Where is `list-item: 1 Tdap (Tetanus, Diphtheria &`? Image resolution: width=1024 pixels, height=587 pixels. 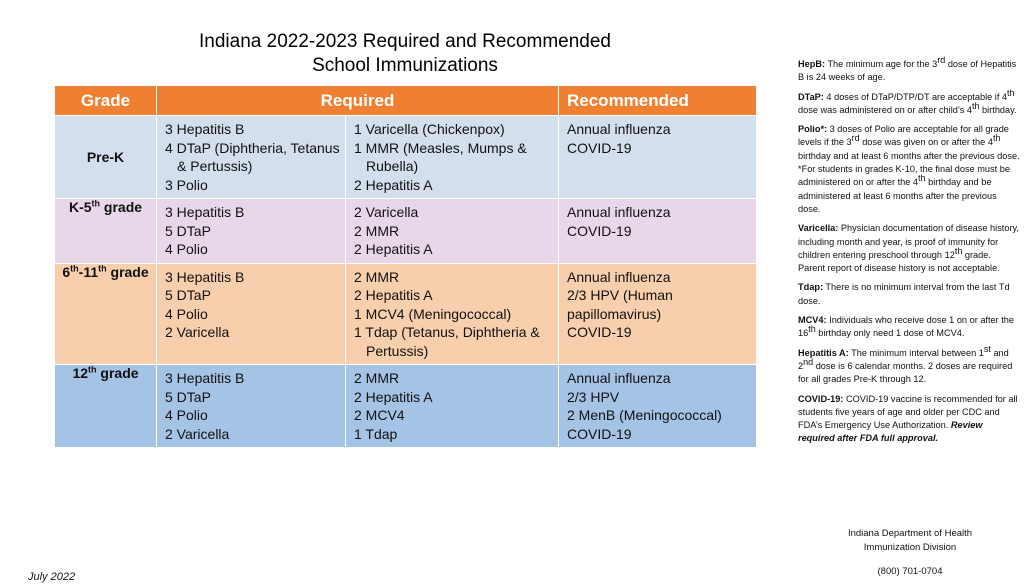
list-item: 1 Tdap (Tetanus, Diphtheria & is located at coordinates (447, 332).